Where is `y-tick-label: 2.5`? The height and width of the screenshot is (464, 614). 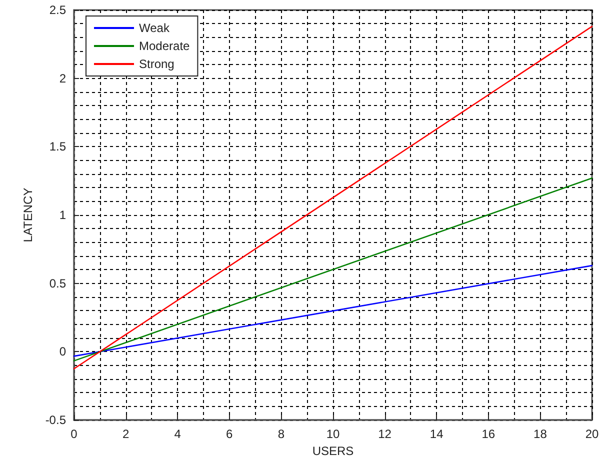
y-tick-label: 2.5 is located at coordinates (57, 10).